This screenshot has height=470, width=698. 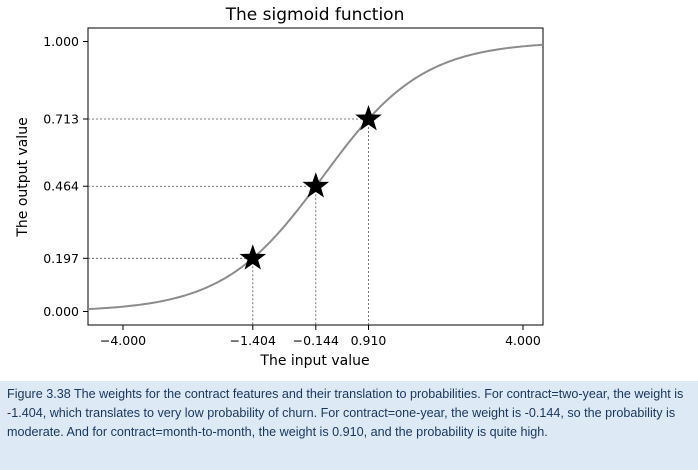 I want to click on chart-title: The sigmoid function, so click(x=315, y=15).